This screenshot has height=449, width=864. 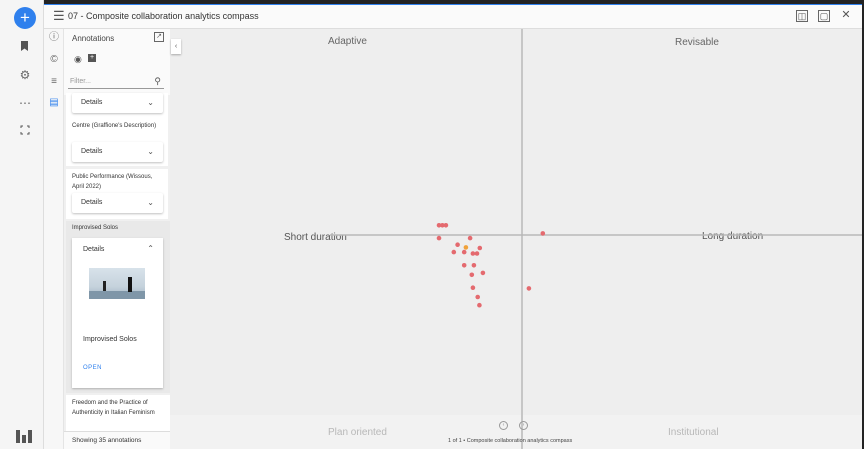 What do you see at coordinates (92, 58) in the screenshot?
I see `add-box-icon: +` at bounding box center [92, 58].